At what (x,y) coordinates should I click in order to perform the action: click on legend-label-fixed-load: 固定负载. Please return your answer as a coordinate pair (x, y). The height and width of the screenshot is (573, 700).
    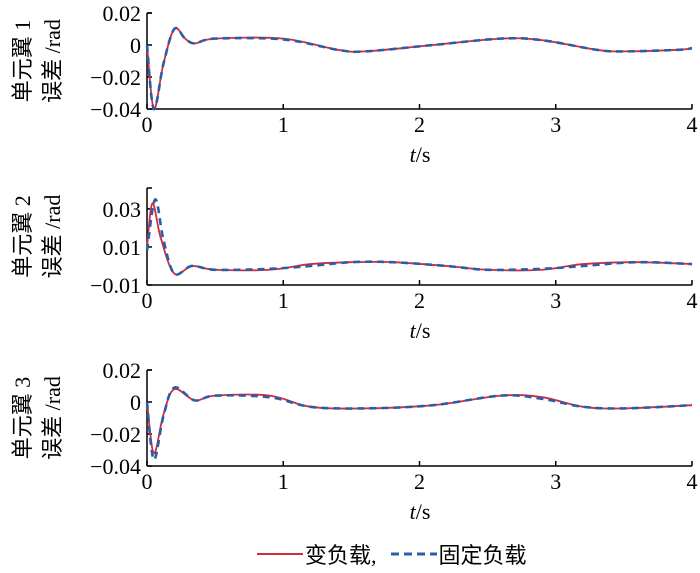
    Looking at the image, I should click on (482, 555).